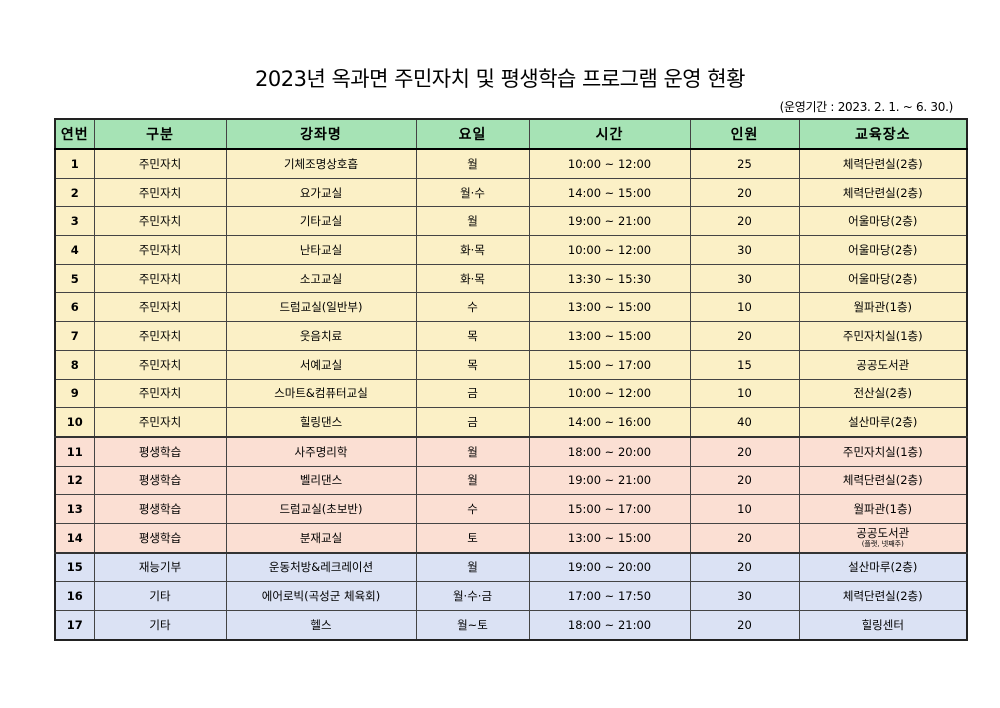 Image resolution: width=1000 pixels, height=708 pixels. I want to click on cell-day: 목, so click(472, 336).